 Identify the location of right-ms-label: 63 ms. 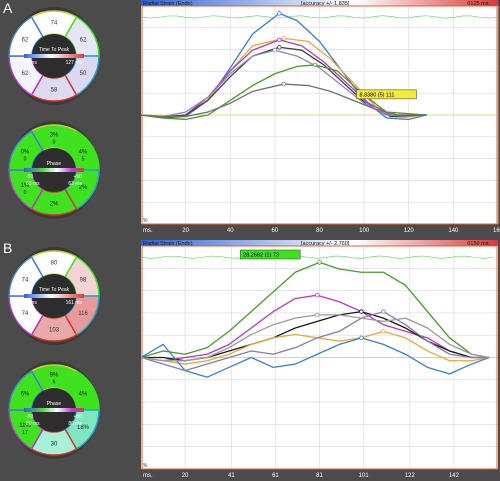
(75, 184).